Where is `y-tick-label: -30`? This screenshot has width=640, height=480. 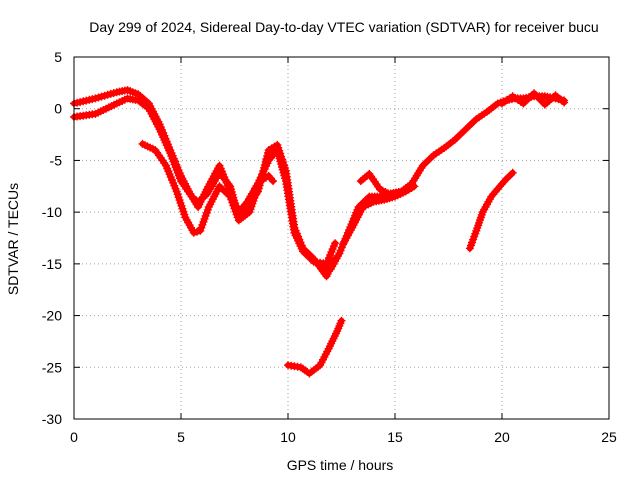
y-tick-label: -30 is located at coordinates (52, 419).